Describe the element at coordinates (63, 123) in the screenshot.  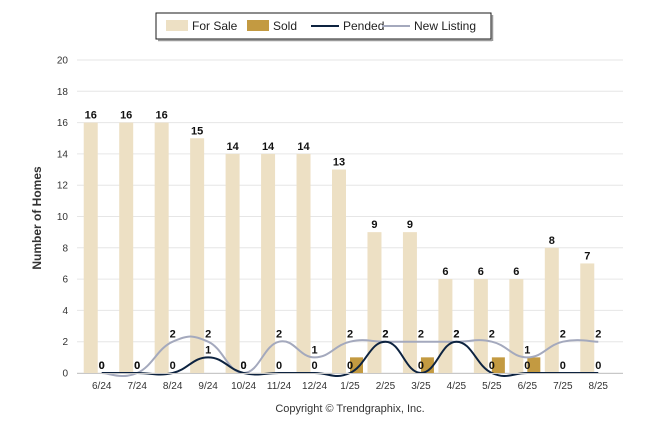
I see `y-tick-label: 16` at that location.